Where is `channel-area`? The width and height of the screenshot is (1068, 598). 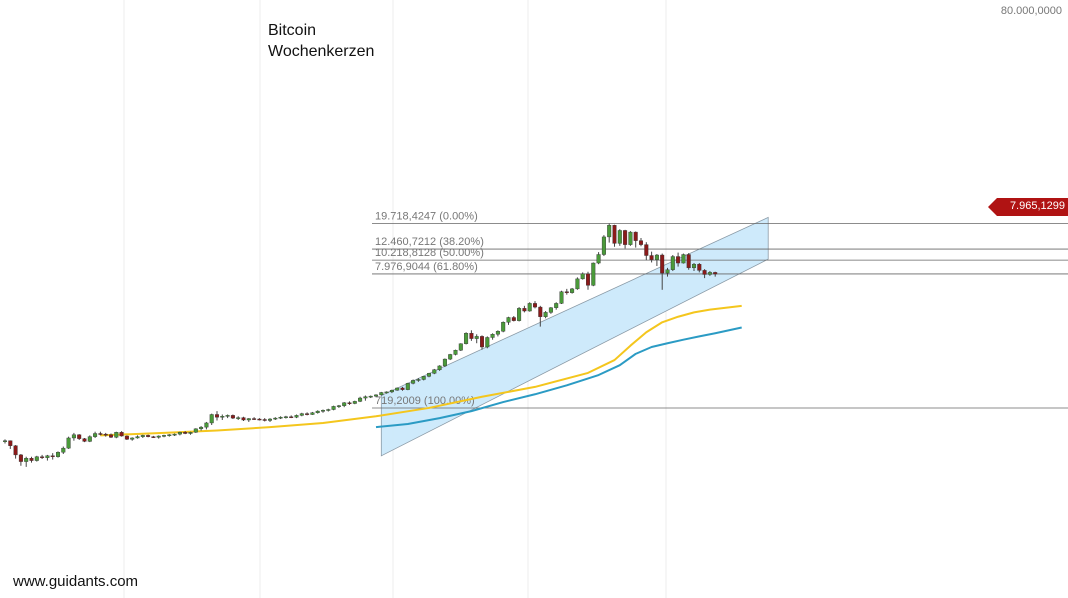
channel-area is located at coordinates (574, 336).